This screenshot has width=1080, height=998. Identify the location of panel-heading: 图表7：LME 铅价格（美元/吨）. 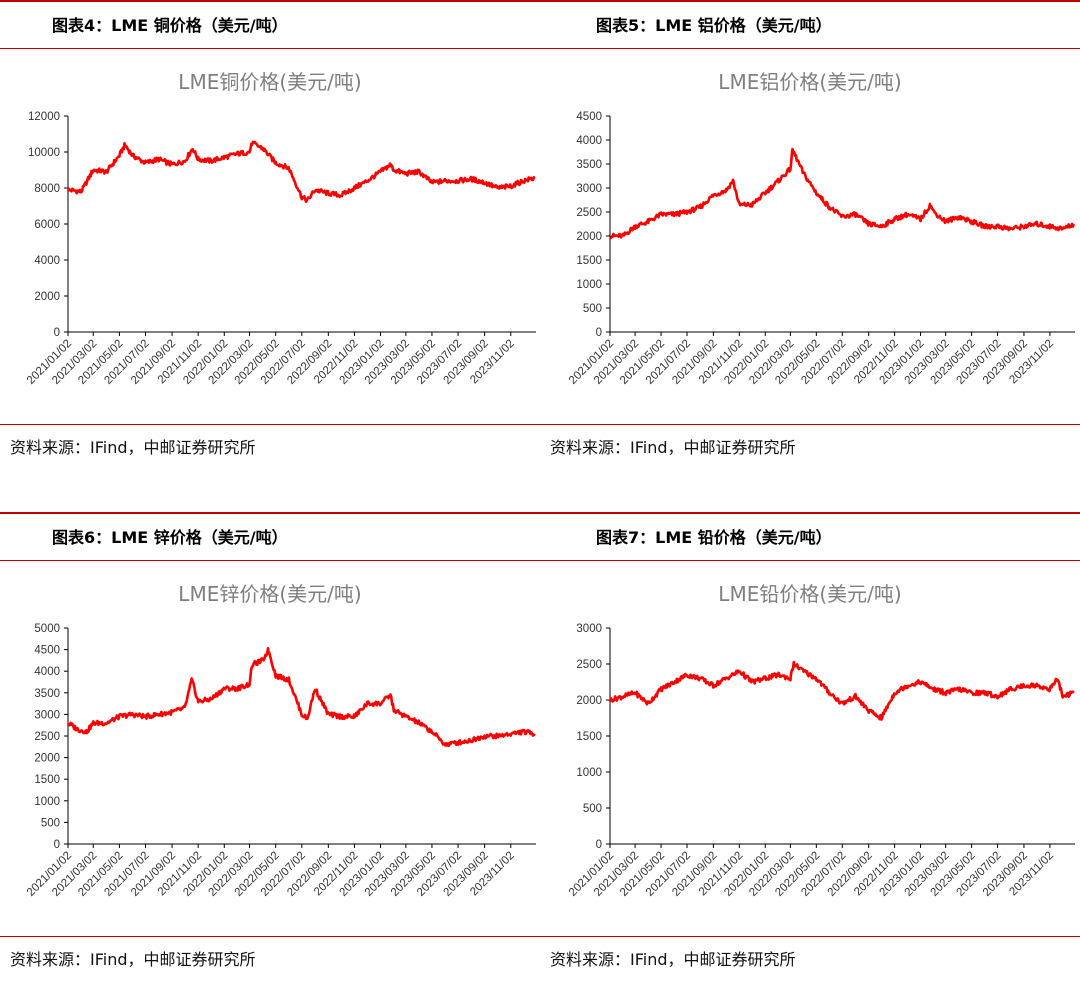
(714, 537).